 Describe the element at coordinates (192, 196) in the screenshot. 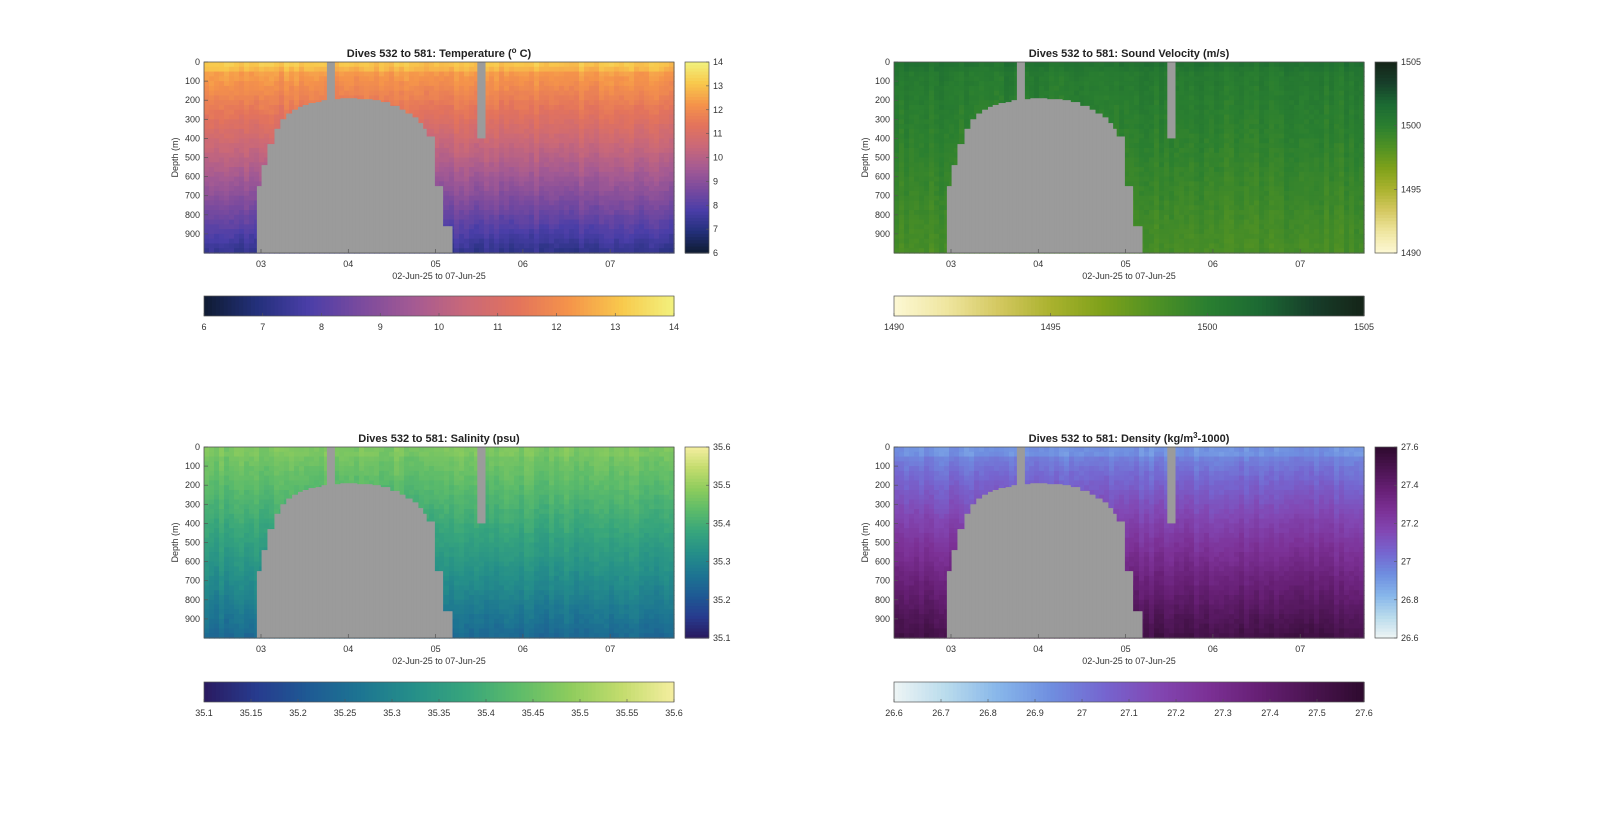

I see `y-tick-label: 700` at that location.